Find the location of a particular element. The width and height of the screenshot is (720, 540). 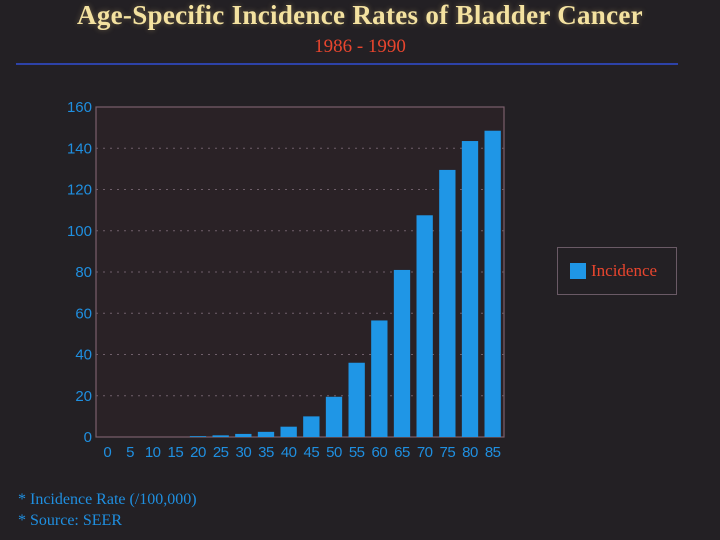

x-tick-label: 30 is located at coordinates (243, 452).